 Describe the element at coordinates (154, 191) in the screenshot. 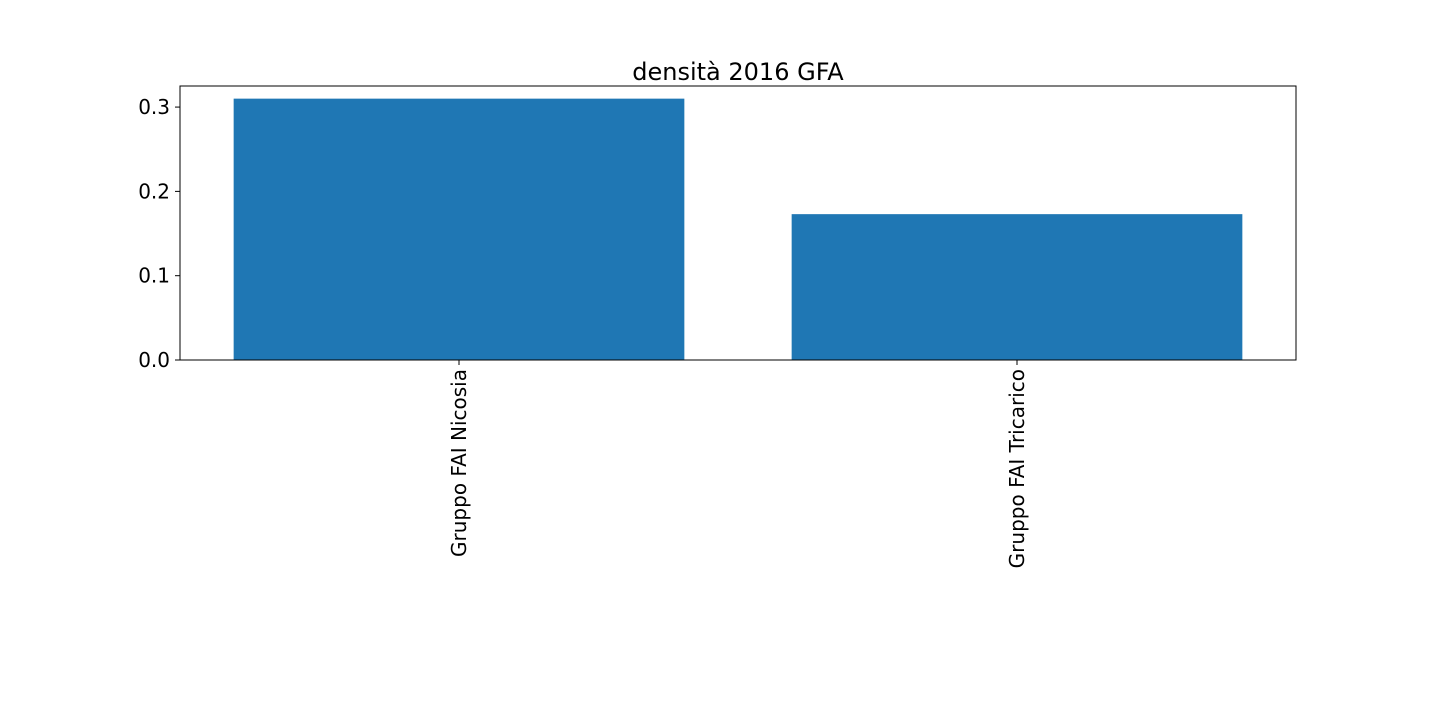

I see `y-tick-label-2: 0.2` at that location.